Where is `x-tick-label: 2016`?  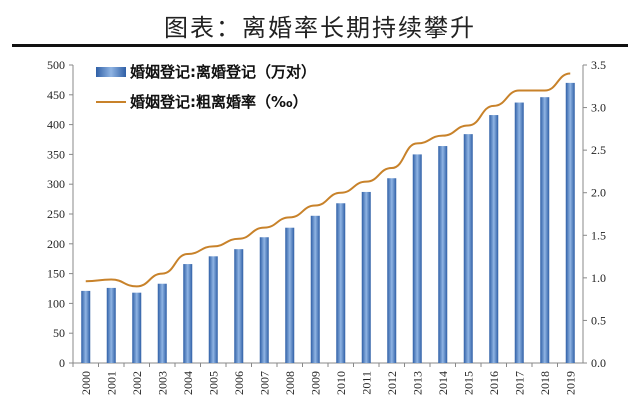
x-tick-label: 2016 is located at coordinates (494, 383).